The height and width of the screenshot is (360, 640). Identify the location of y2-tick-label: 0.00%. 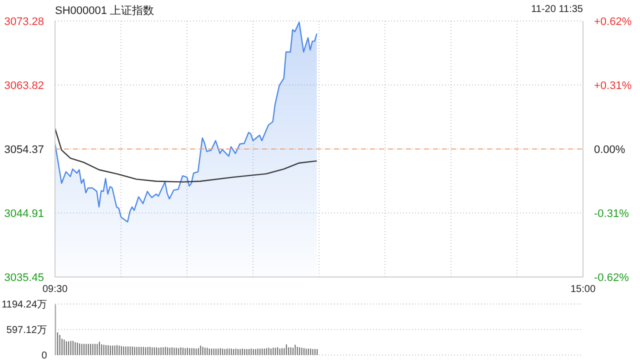
(610, 150).